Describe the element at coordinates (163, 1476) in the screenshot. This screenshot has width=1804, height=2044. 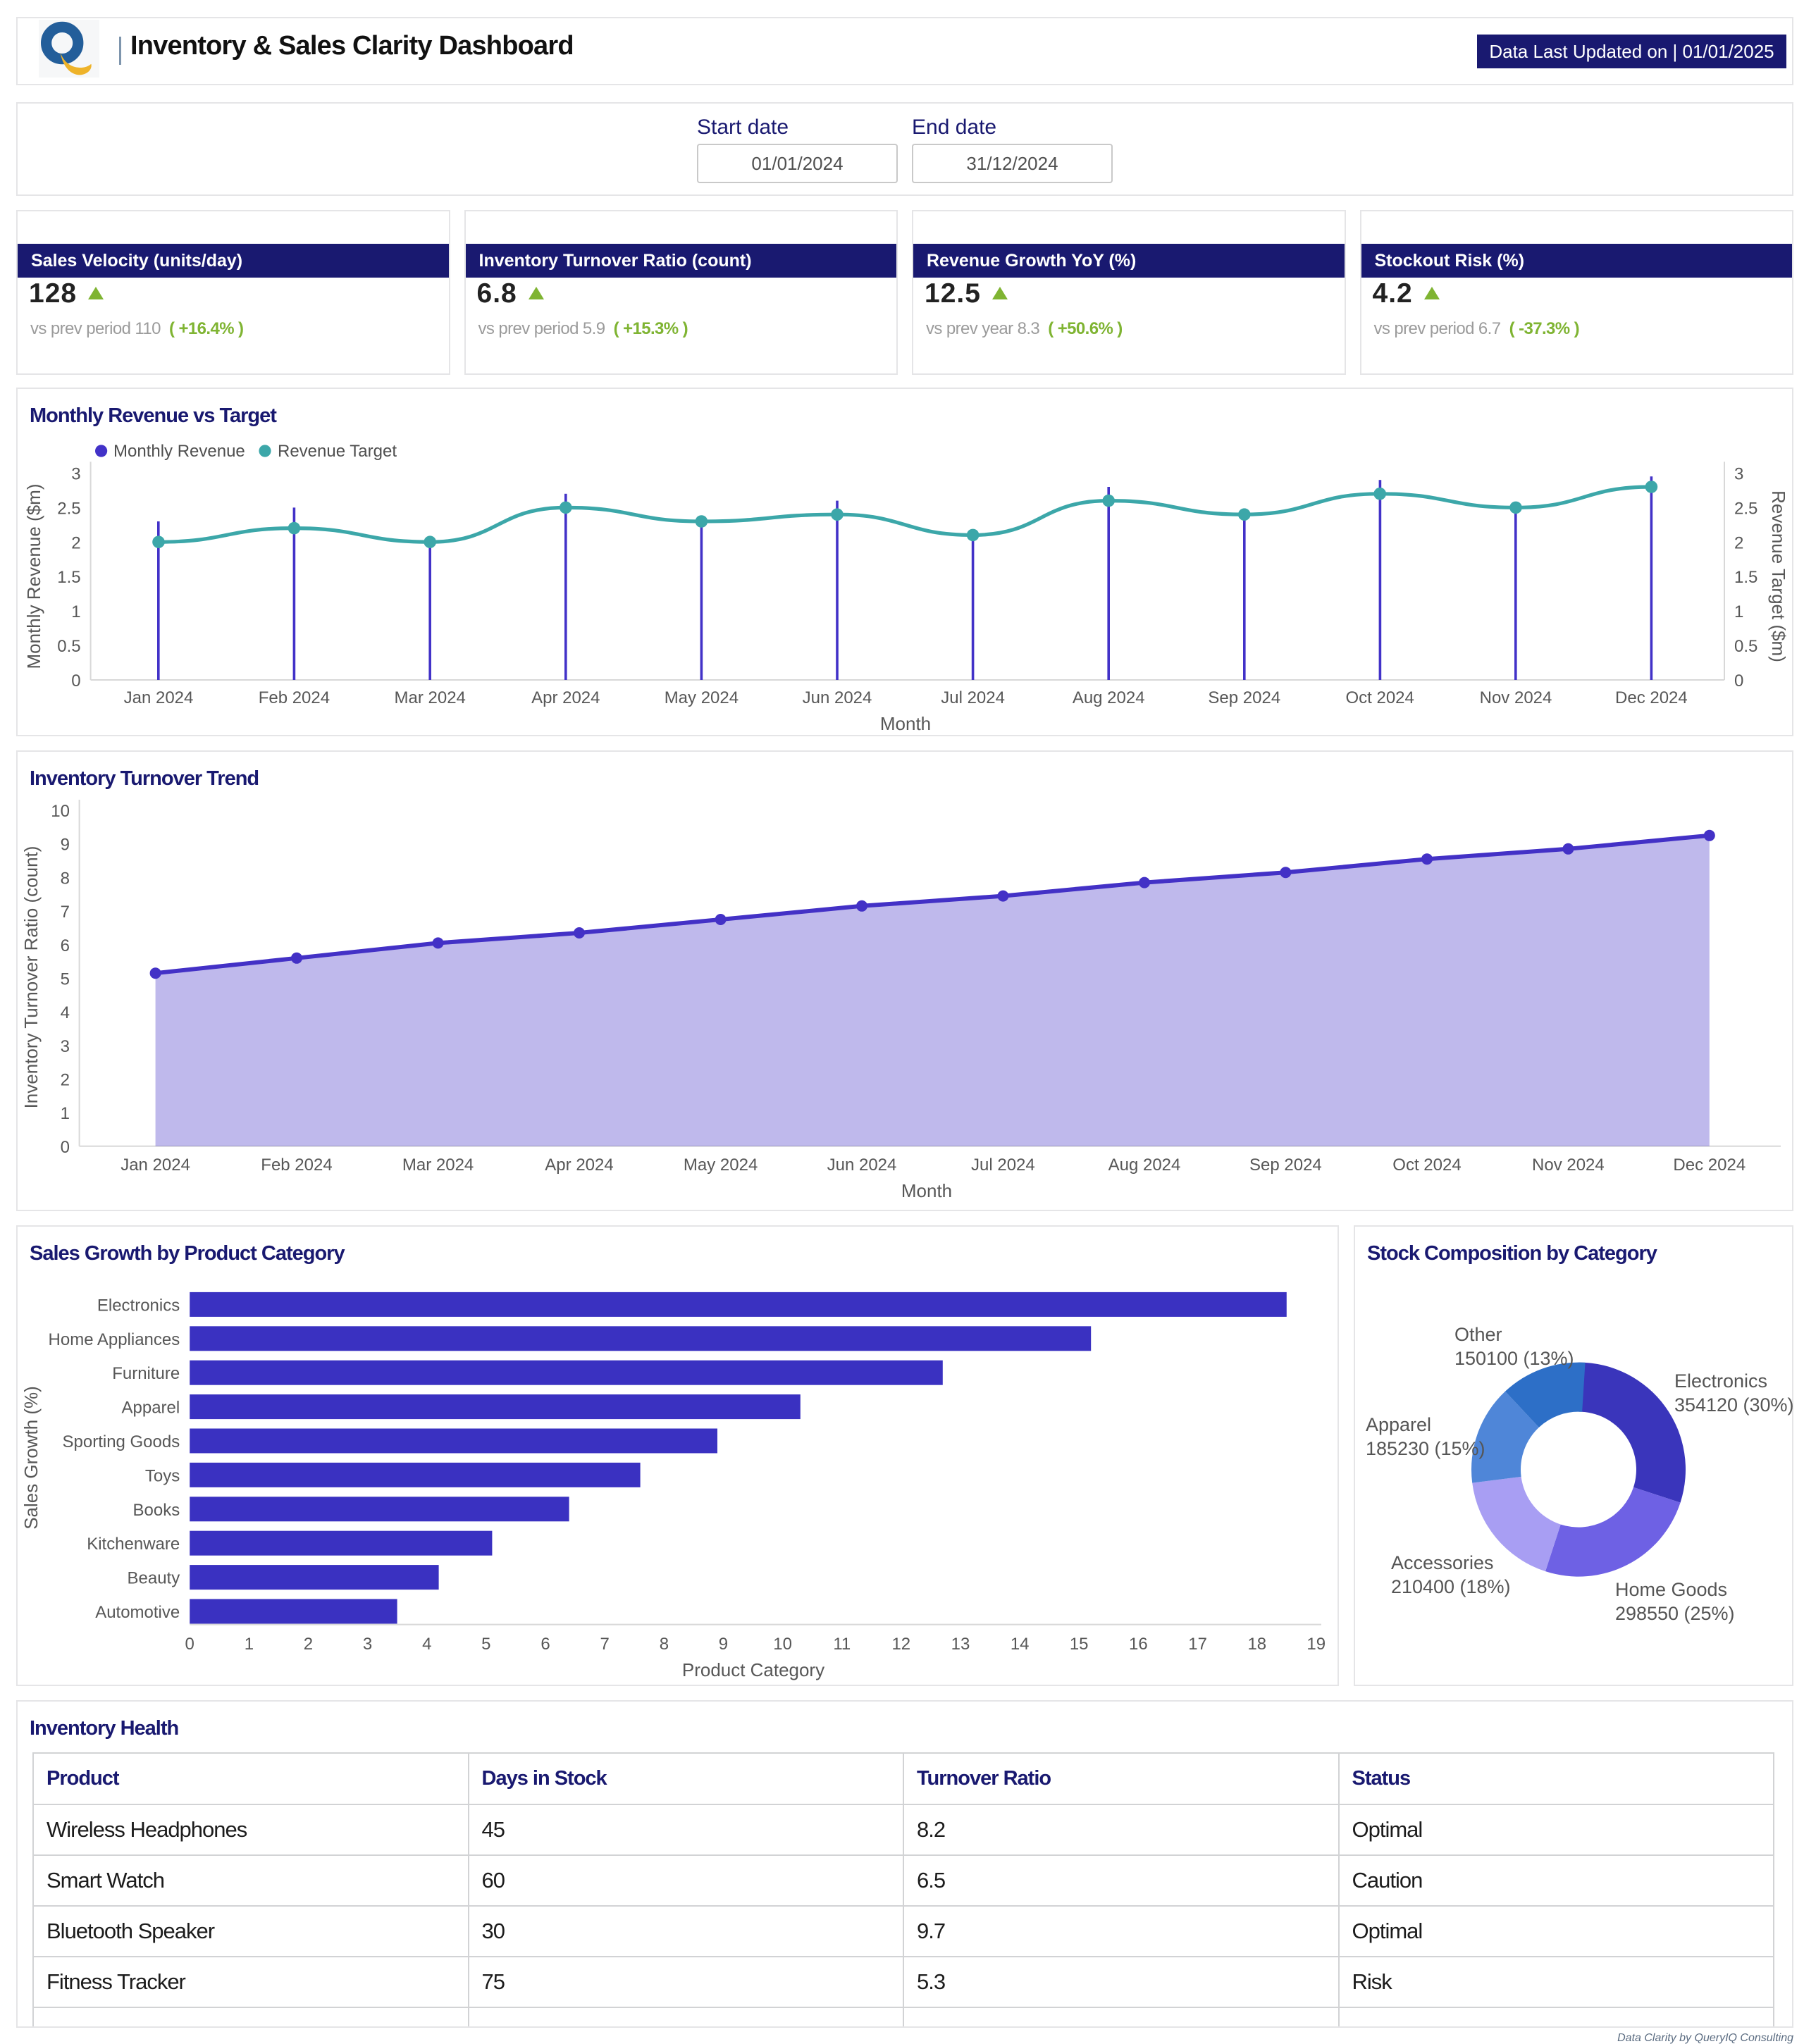
I see `svg-text: Toys` at that location.